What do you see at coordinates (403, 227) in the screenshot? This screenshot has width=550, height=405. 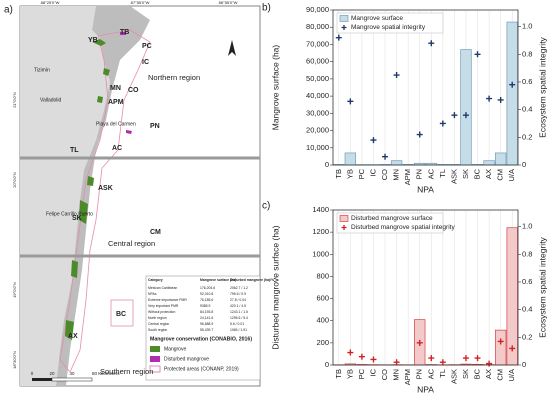 I see `legend-label: Disturbed mangrove spatial integrity` at bounding box center [403, 227].